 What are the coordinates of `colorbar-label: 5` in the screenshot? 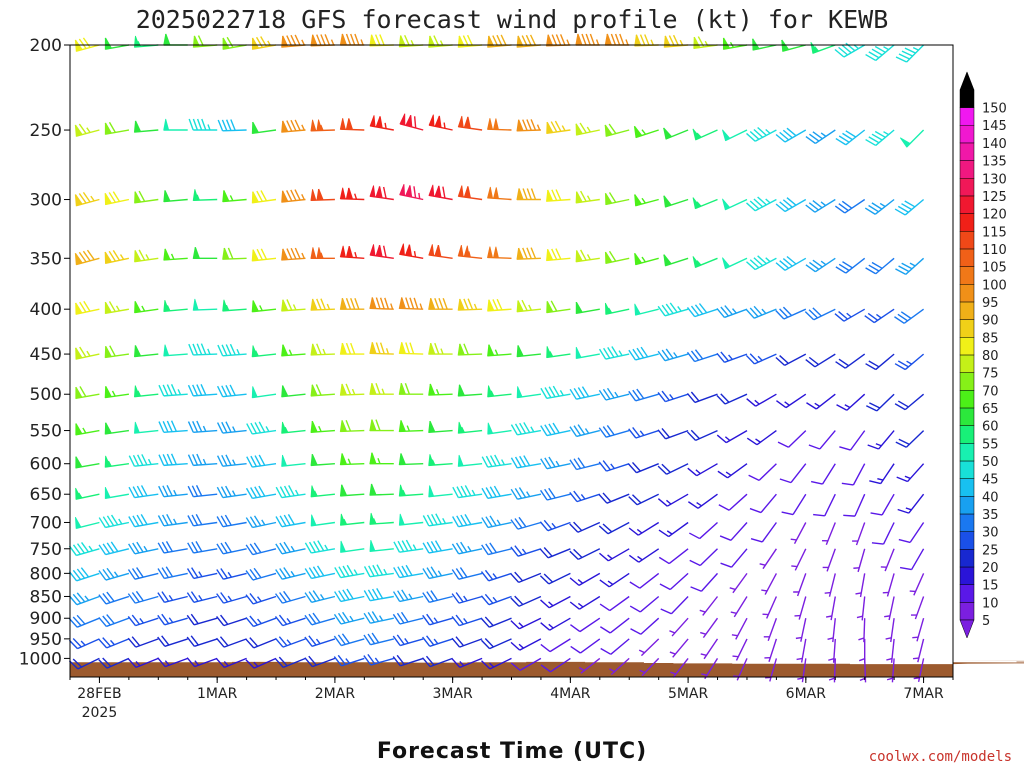 It's located at (986, 621).